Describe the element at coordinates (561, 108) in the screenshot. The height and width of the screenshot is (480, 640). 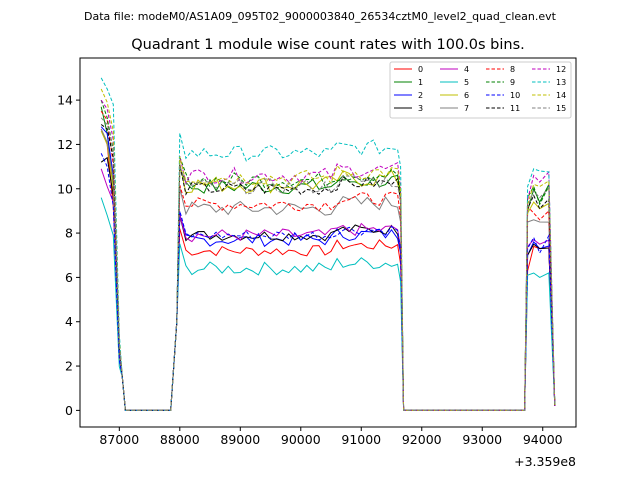
I see `legend-label-15: 15` at that location.